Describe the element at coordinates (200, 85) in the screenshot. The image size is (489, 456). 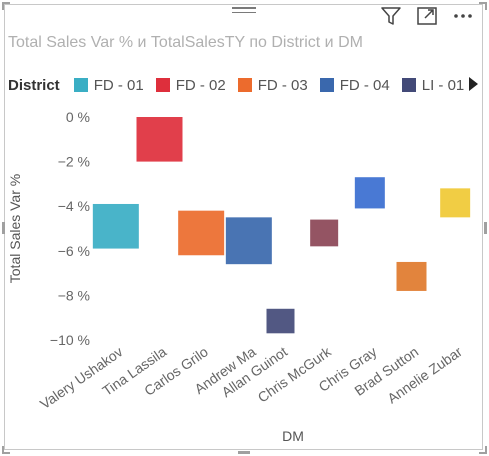
I see `legend-label: FD - 02` at that location.